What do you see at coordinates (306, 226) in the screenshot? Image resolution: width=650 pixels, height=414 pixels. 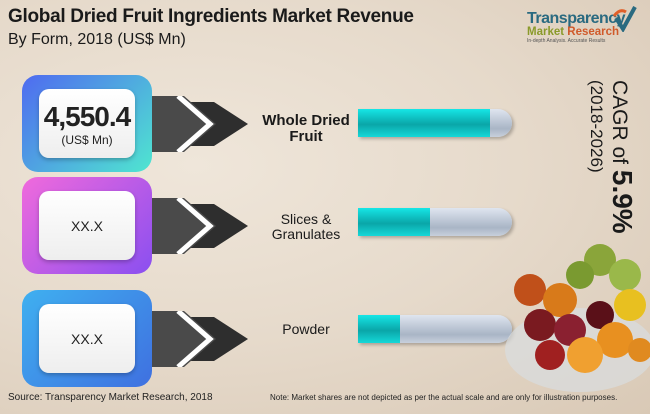 I see `category-label: Slices & Granulates` at bounding box center [306, 226].